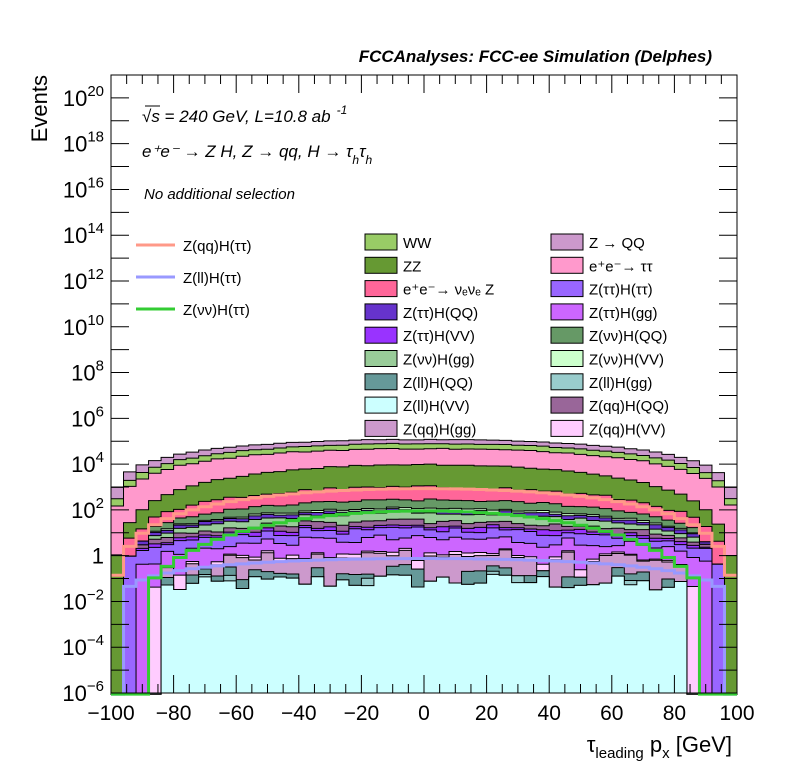 This screenshot has width=796, height=772. What do you see at coordinates (39, 108) in the screenshot?
I see `y-axis-label: Events` at bounding box center [39, 108].